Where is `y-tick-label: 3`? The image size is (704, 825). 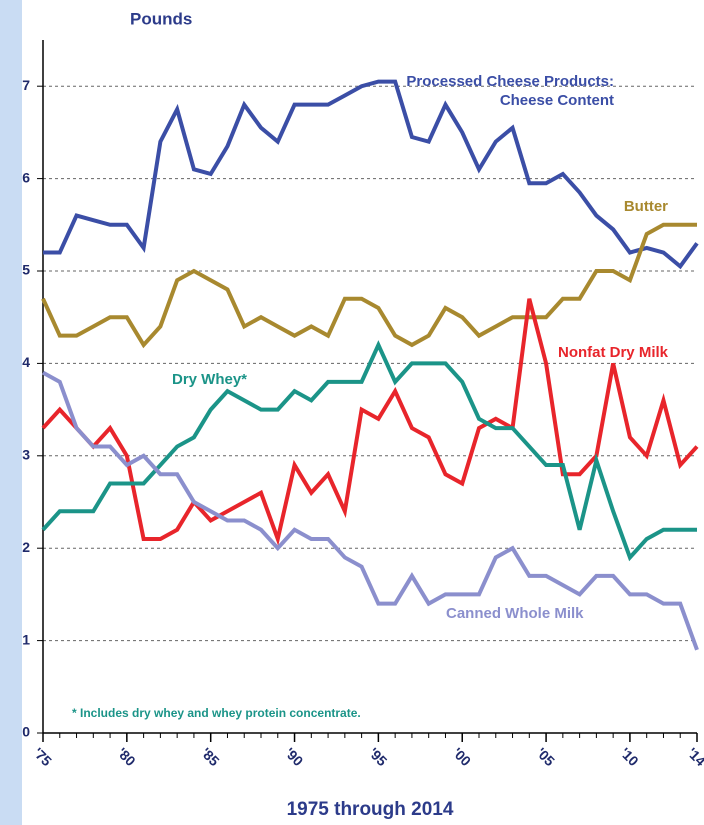
y-tick-label: 3 is located at coordinates (26, 455).